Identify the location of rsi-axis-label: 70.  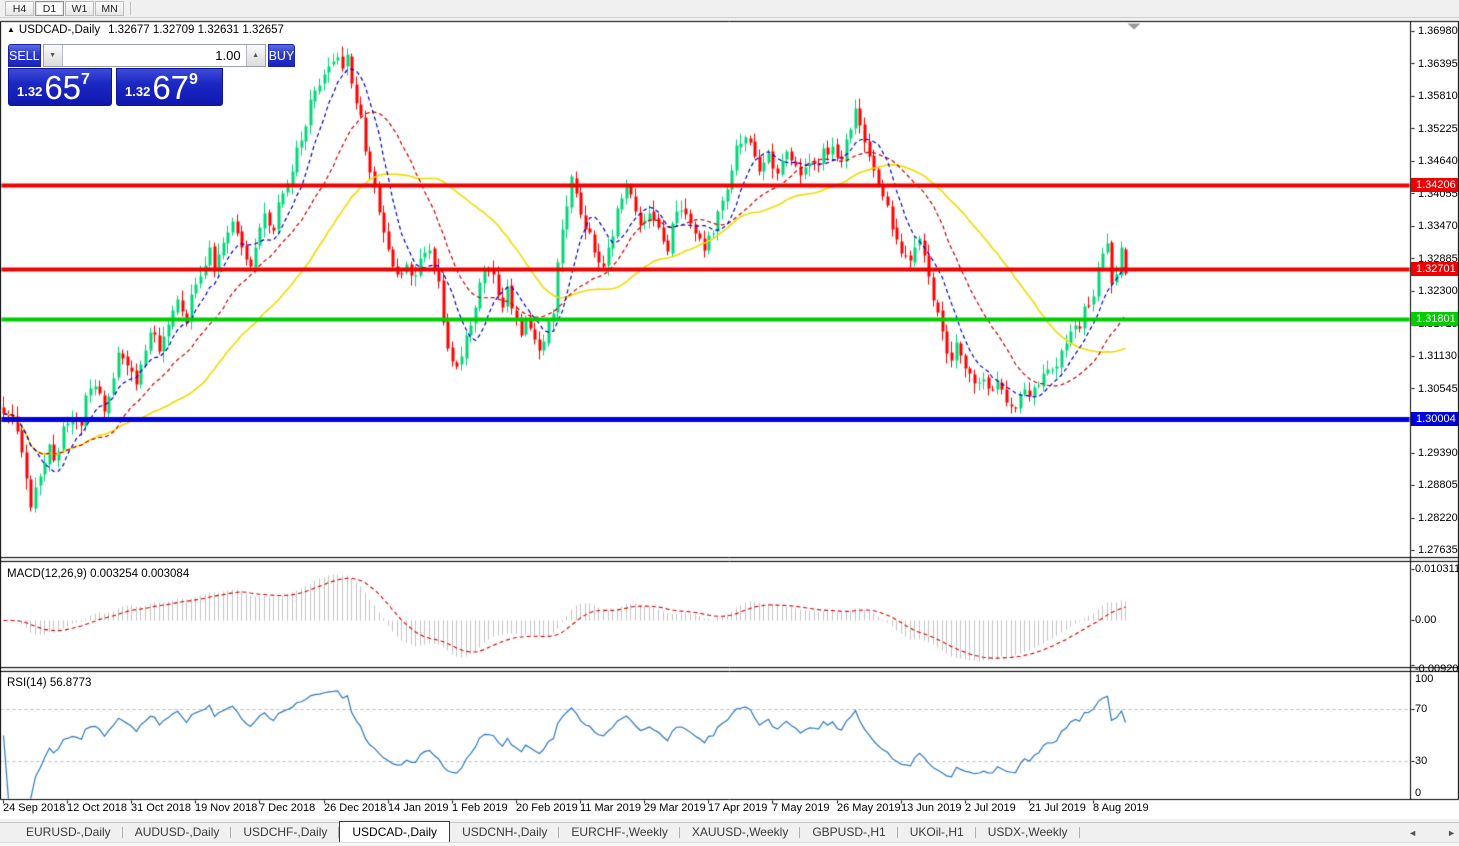
(1421, 709).